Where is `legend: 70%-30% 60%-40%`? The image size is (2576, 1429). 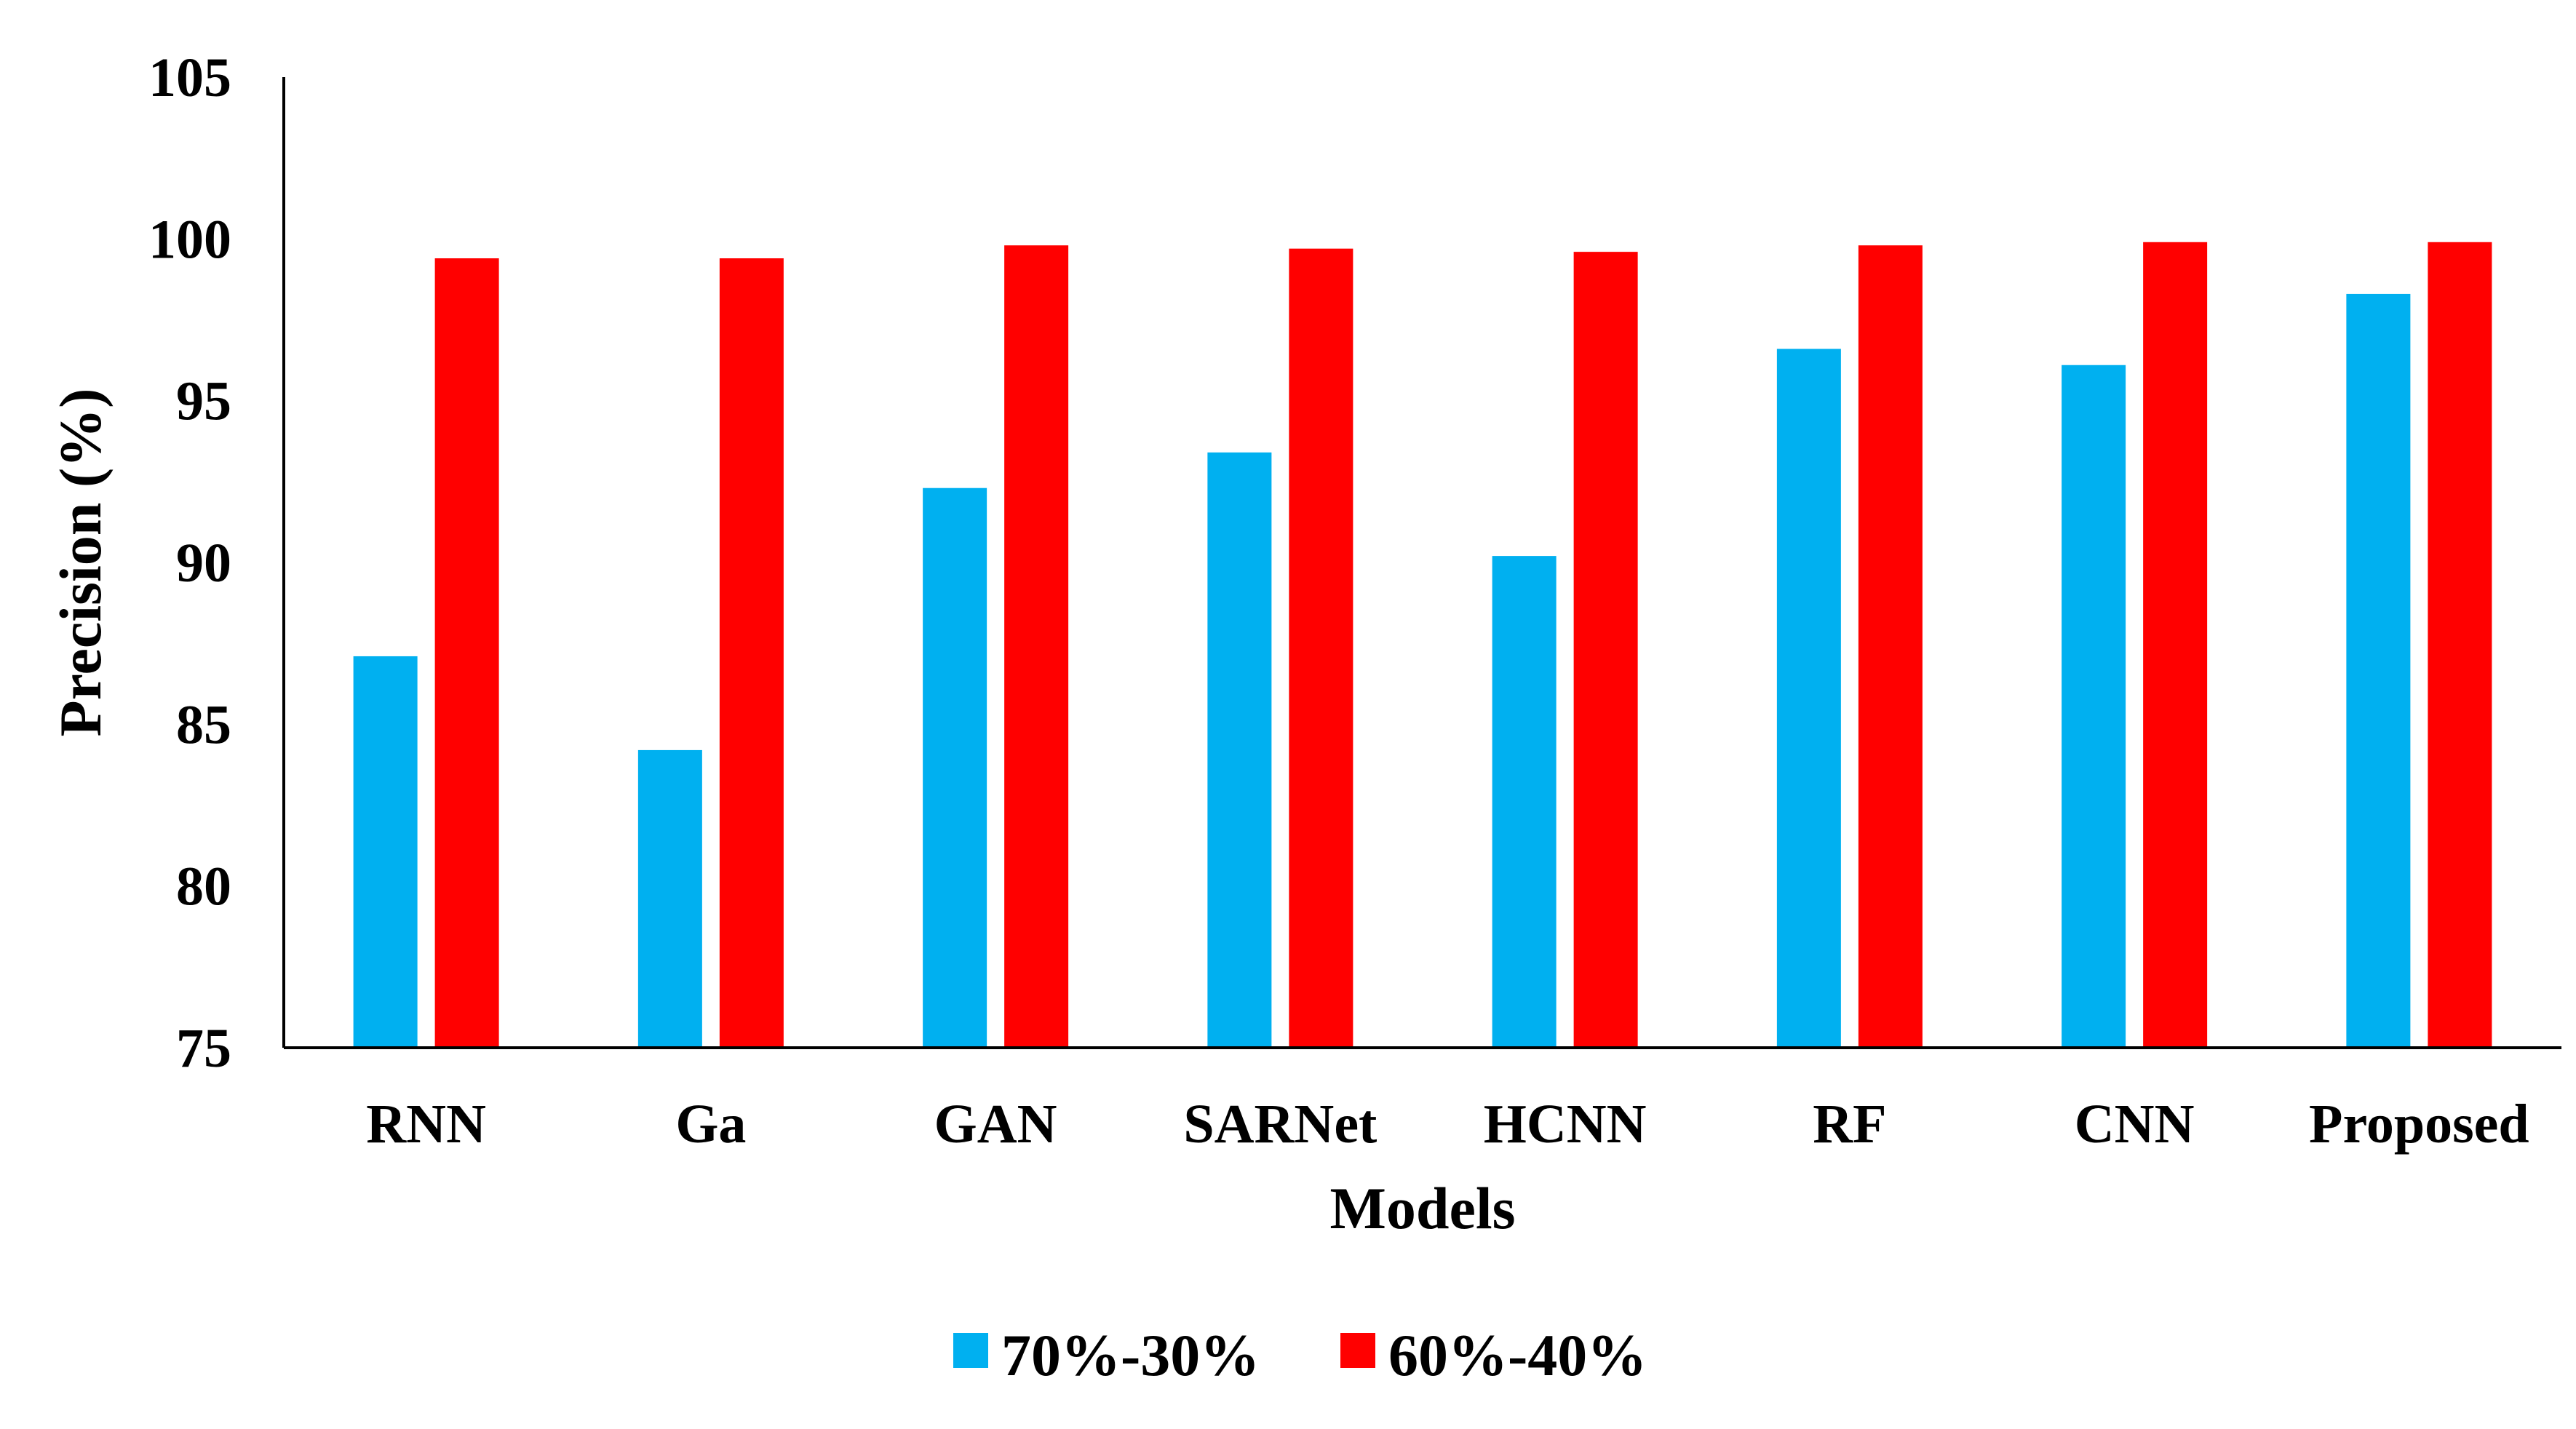
legend: 70%-30% 60%-40% is located at coordinates (1300, 1355).